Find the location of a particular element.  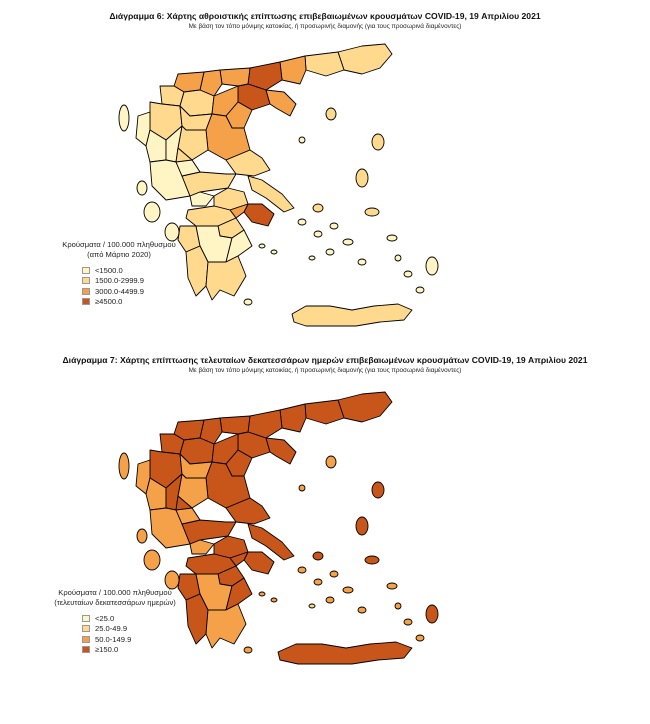

legend-label: <25.0 is located at coordinates (105, 618).